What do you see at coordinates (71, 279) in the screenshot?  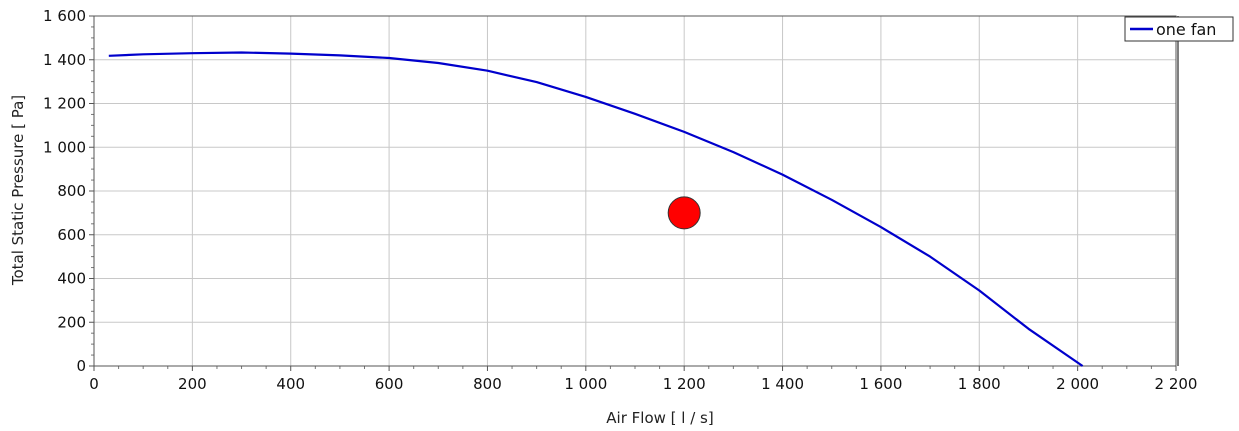 I see `y-tick-label: 400` at bounding box center [71, 279].